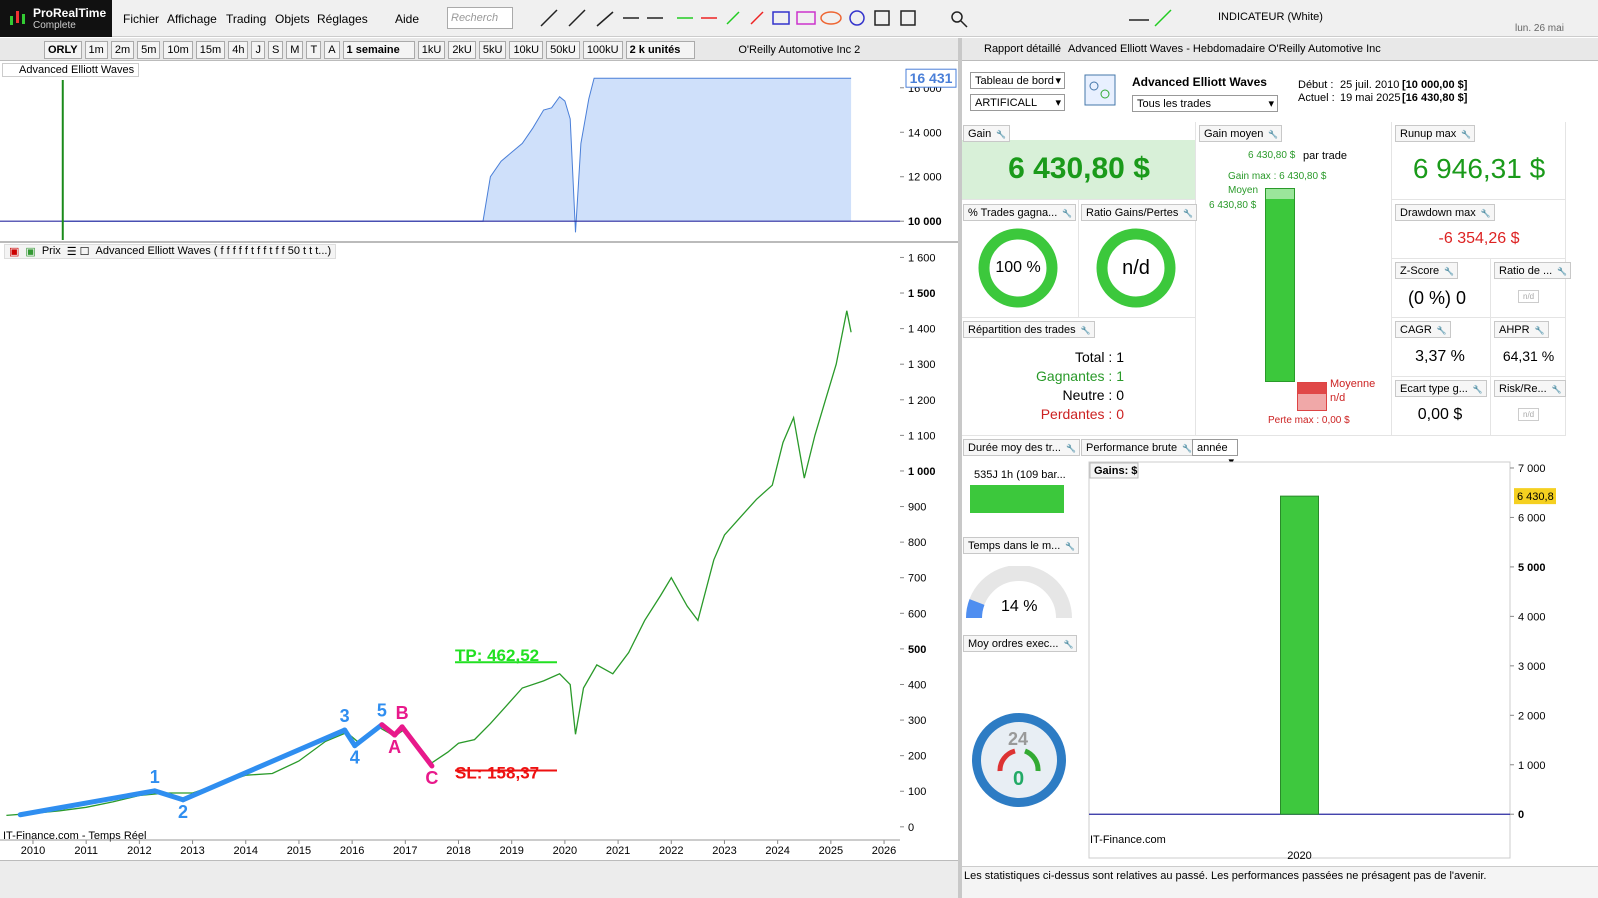  What do you see at coordinates (799, 18) in the screenshot?
I see `main-toolbar` at bounding box center [799, 18].